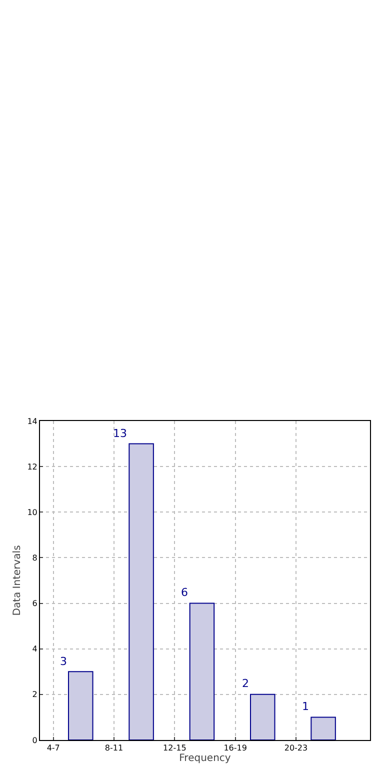 The image size is (390, 780). What do you see at coordinates (35, 603) in the screenshot?
I see `y-tick-label: 6` at bounding box center [35, 603].